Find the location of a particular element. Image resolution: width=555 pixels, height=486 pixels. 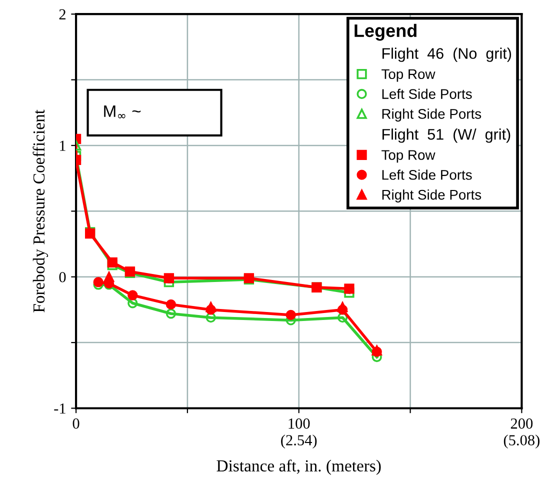

annotation: Flight 46 (No grit) is located at coordinates (447, 55).